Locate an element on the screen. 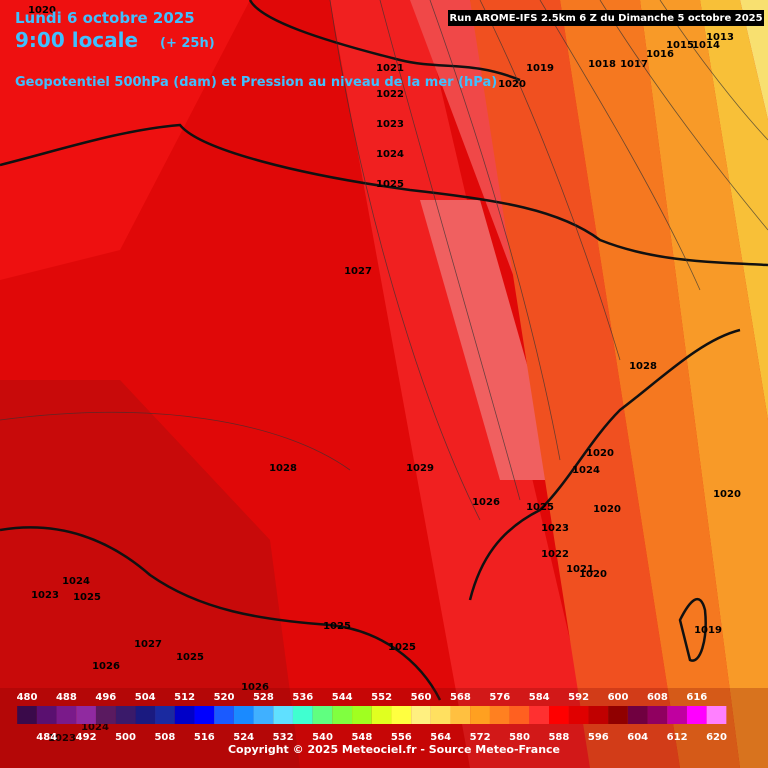 Image resolution: width=768 pixels, height=768 pixels. isobar-label: 1021 is located at coordinates (390, 68).